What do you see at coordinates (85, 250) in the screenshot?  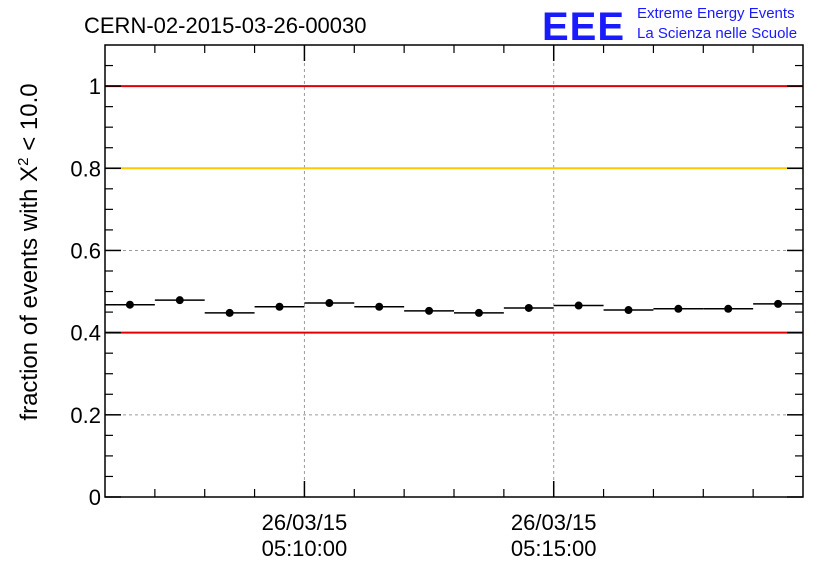 I see `y-tick-label: 0.6` at bounding box center [85, 250].